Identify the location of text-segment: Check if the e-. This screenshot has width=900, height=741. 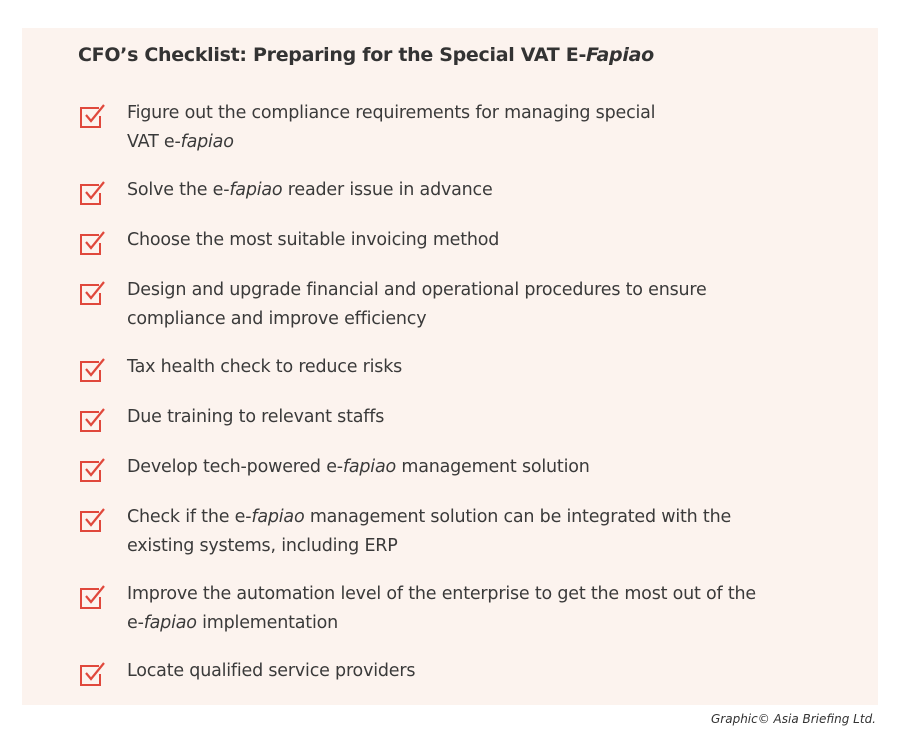
(189, 517).